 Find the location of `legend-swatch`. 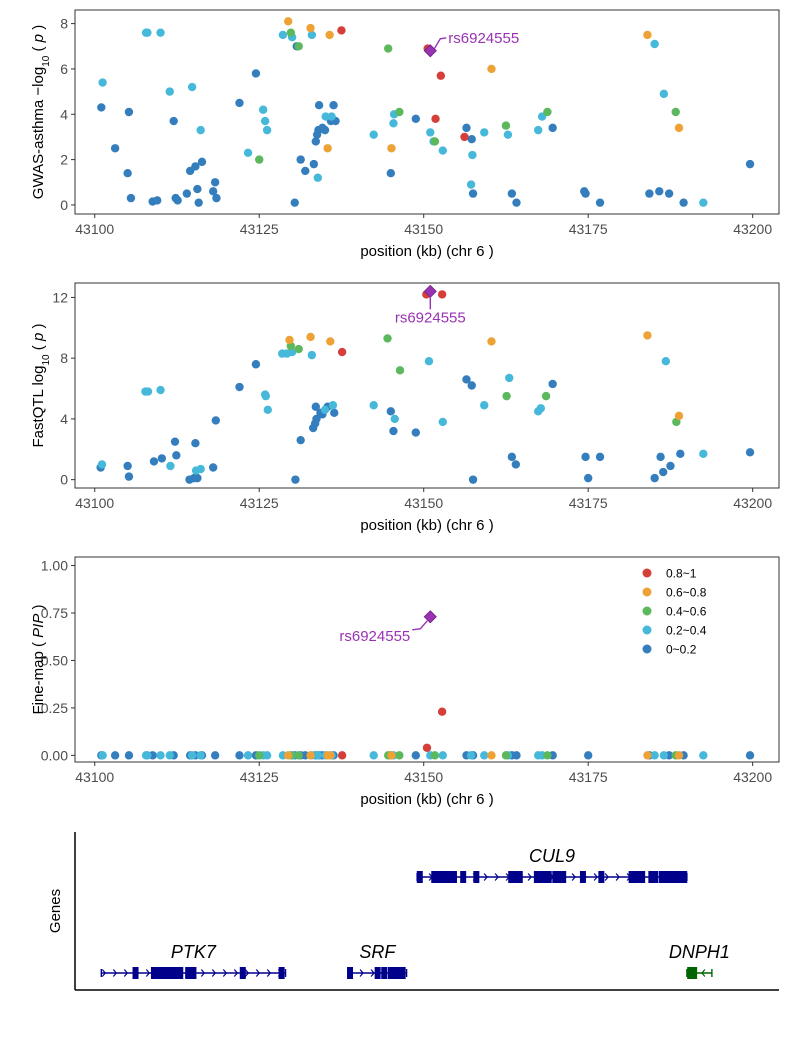

legend-swatch is located at coordinates (647, 630).